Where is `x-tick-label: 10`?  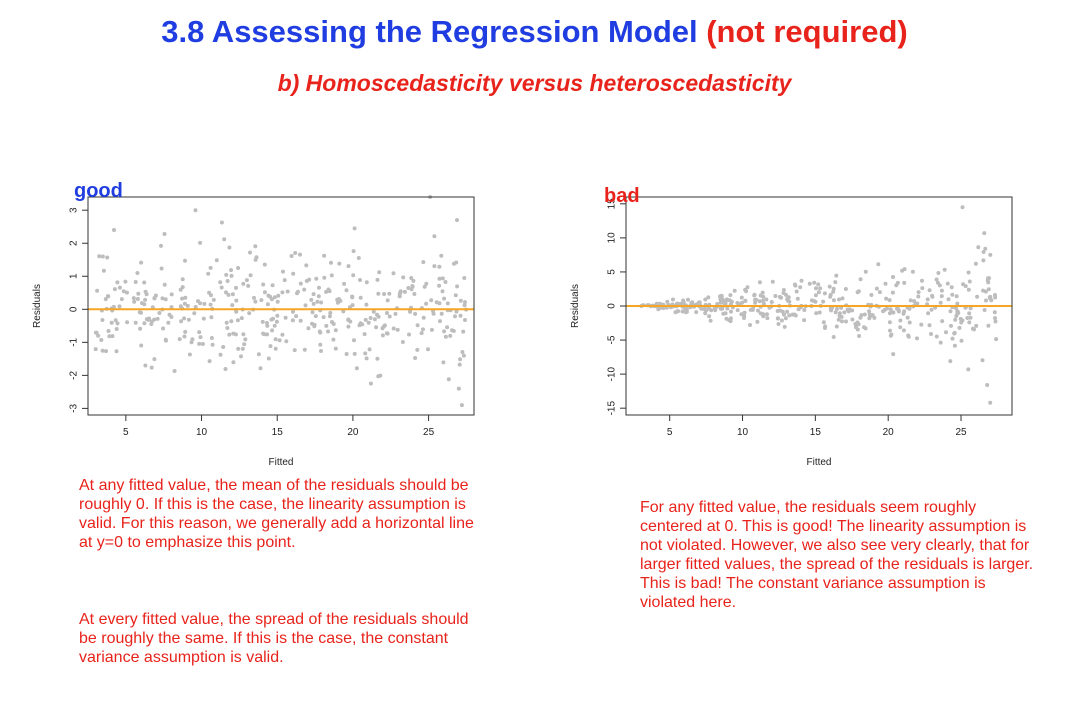 x-tick-label: 10 is located at coordinates (202, 432).